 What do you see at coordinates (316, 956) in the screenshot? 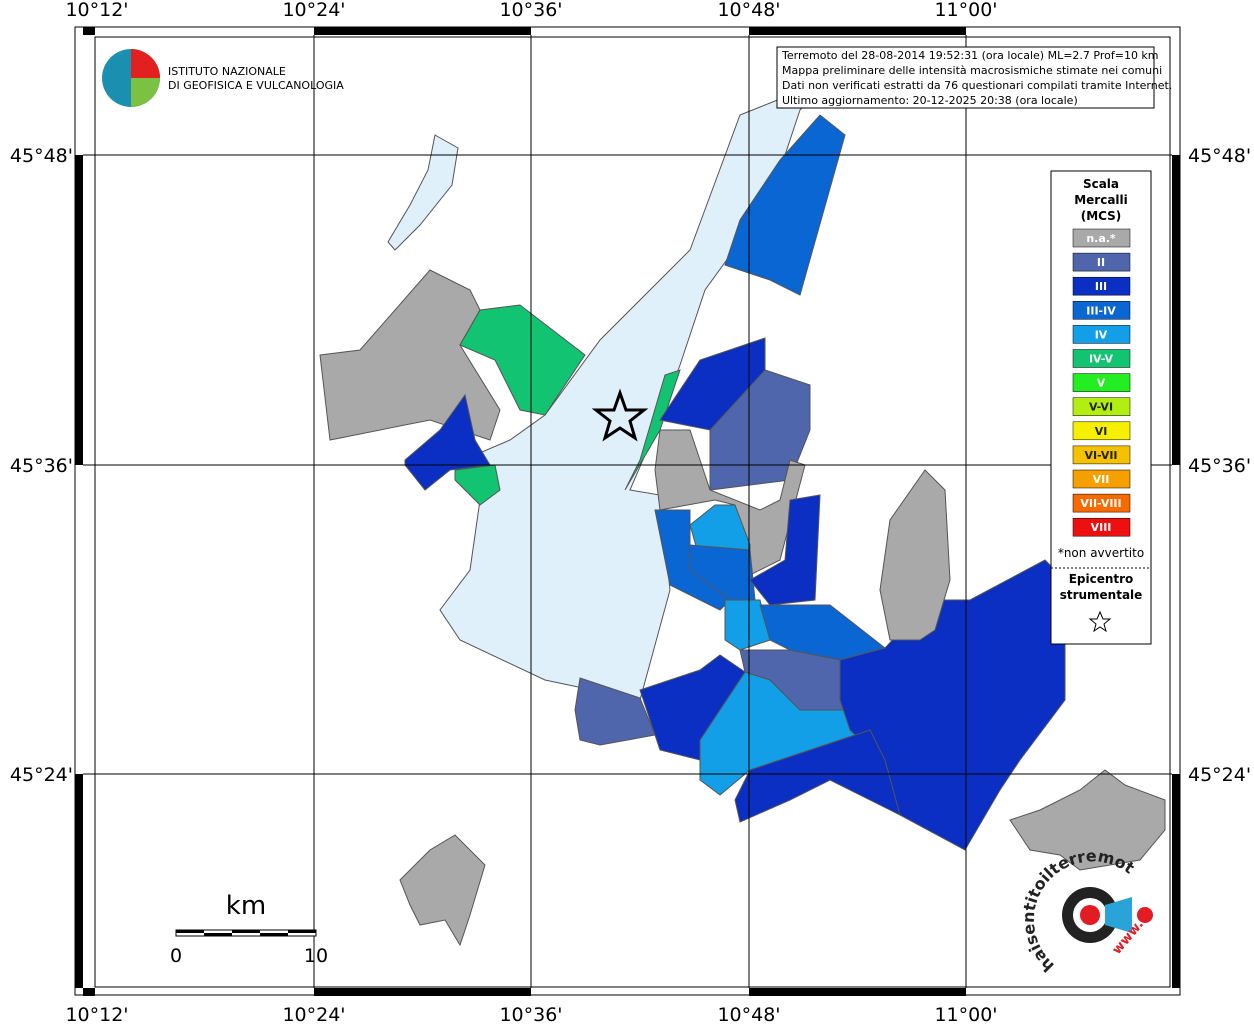
I see `scale-label: 10` at bounding box center [316, 956].